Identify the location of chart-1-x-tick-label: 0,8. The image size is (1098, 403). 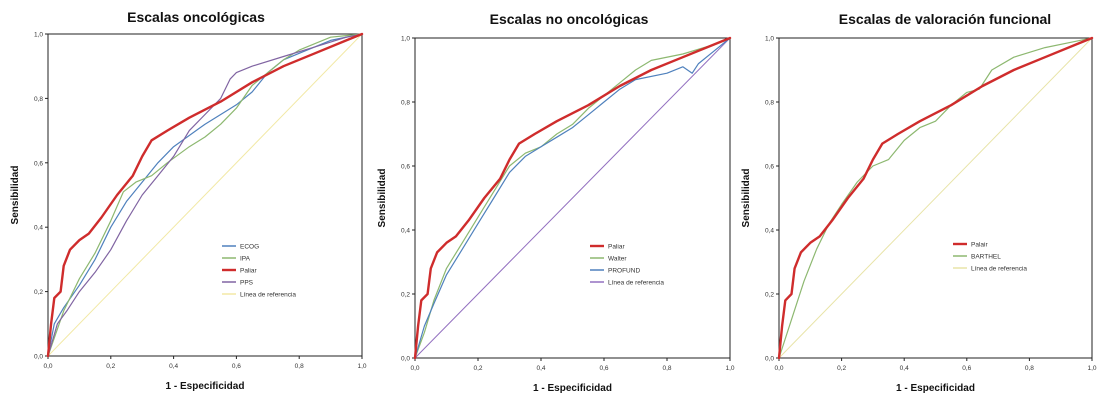
(299, 366).